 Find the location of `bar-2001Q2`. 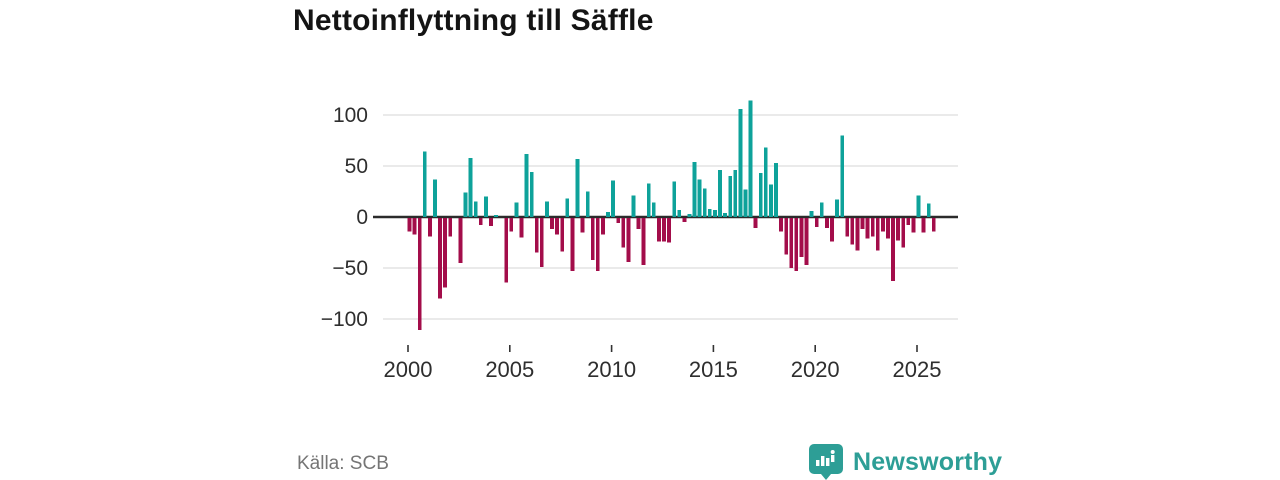

bar-2001Q2 is located at coordinates (435, 198).